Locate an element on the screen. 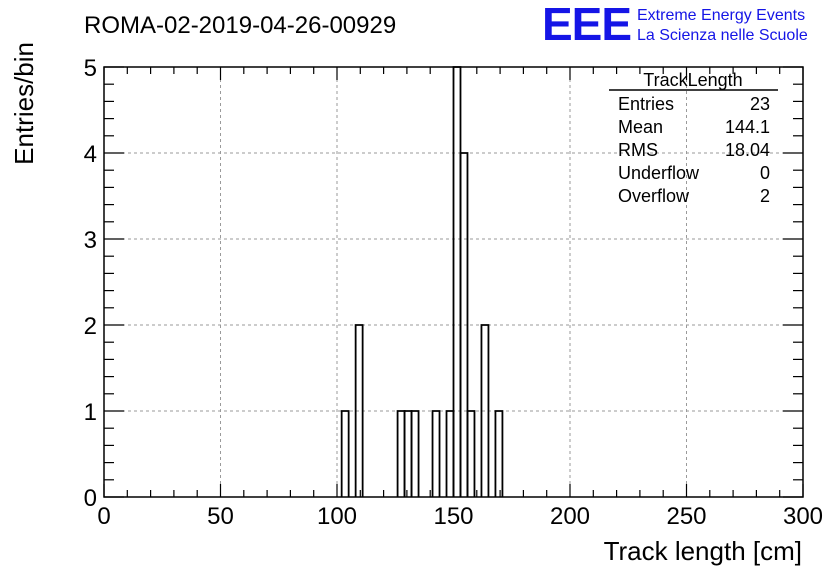  x-tick-label: 150 is located at coordinates (453, 516).